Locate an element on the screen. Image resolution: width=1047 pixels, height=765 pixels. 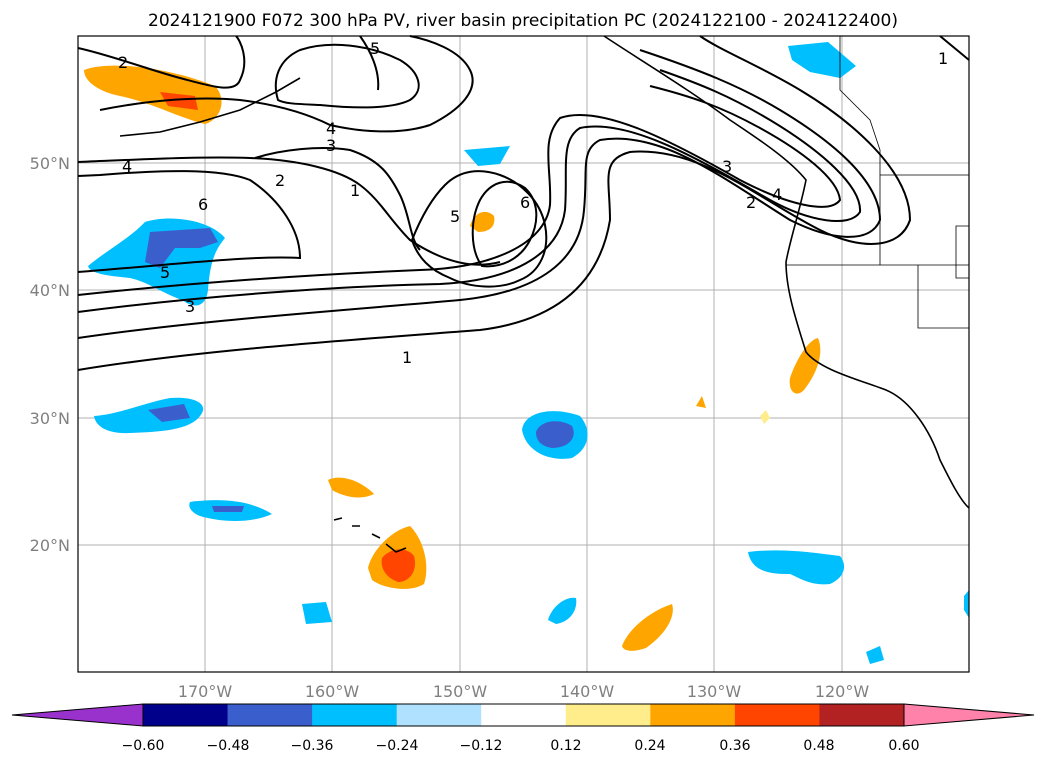
lon-tick-labels: 170°W 160°W 150°W 140°W 130°W 120°W is located at coordinates (524, 691).